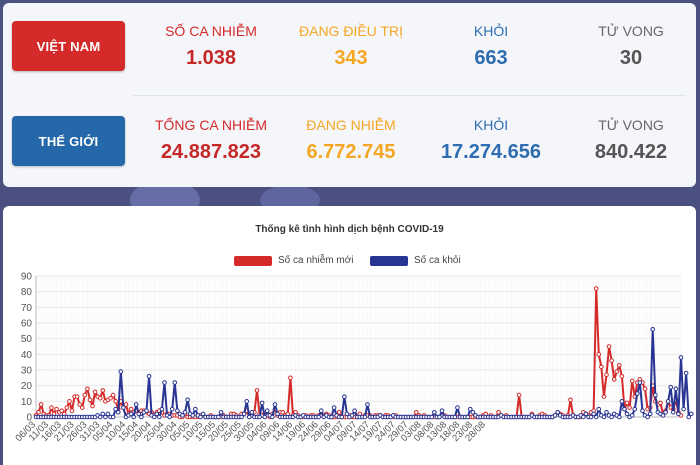  I want to click on legend-swatch-new-cases, so click(253, 260).